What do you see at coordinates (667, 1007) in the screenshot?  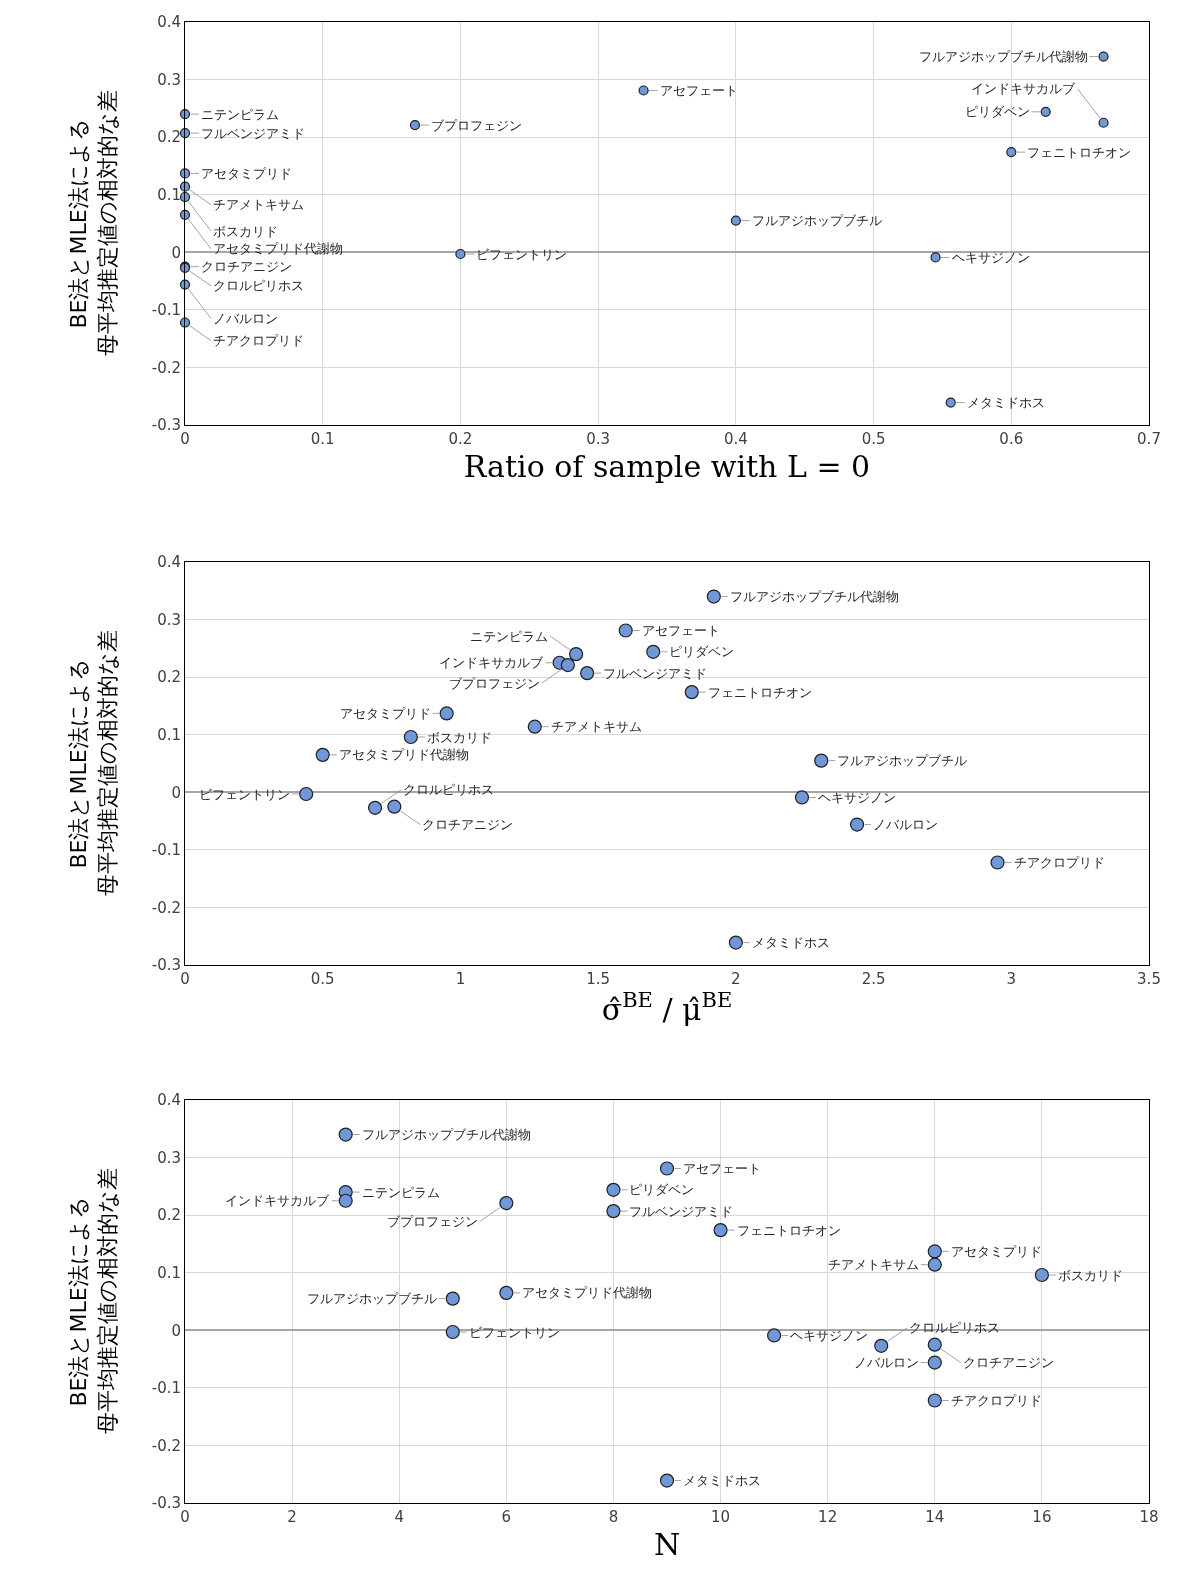 I see `x-axis-title: σ̂$^{BE}$ / μ̂$^{BE}$` at bounding box center [667, 1007].